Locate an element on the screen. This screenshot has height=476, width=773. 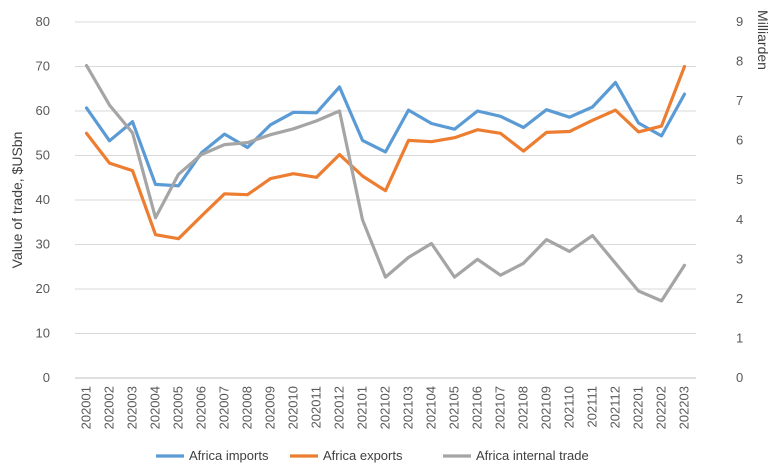
x-tick-label: 202101 is located at coordinates (362, 407).